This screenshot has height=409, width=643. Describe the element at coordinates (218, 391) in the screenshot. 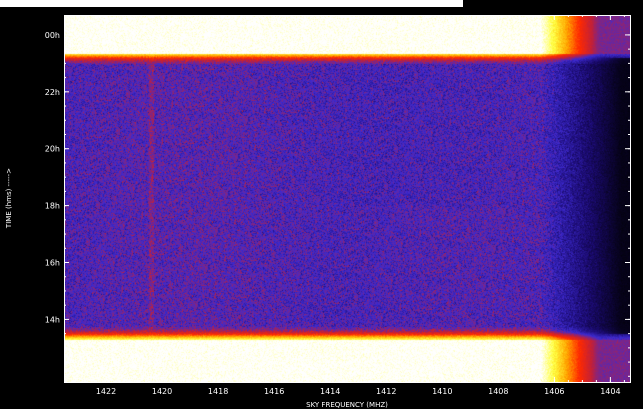

I see `x-tick-label: 1418` at that location.